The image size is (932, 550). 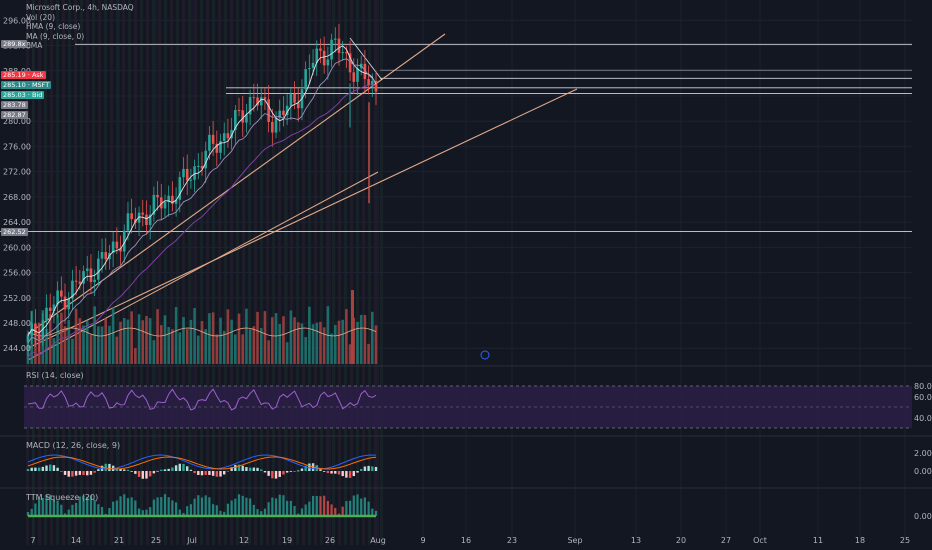 I want to click on macd-axis-0: 2.00, so click(x=923, y=453).